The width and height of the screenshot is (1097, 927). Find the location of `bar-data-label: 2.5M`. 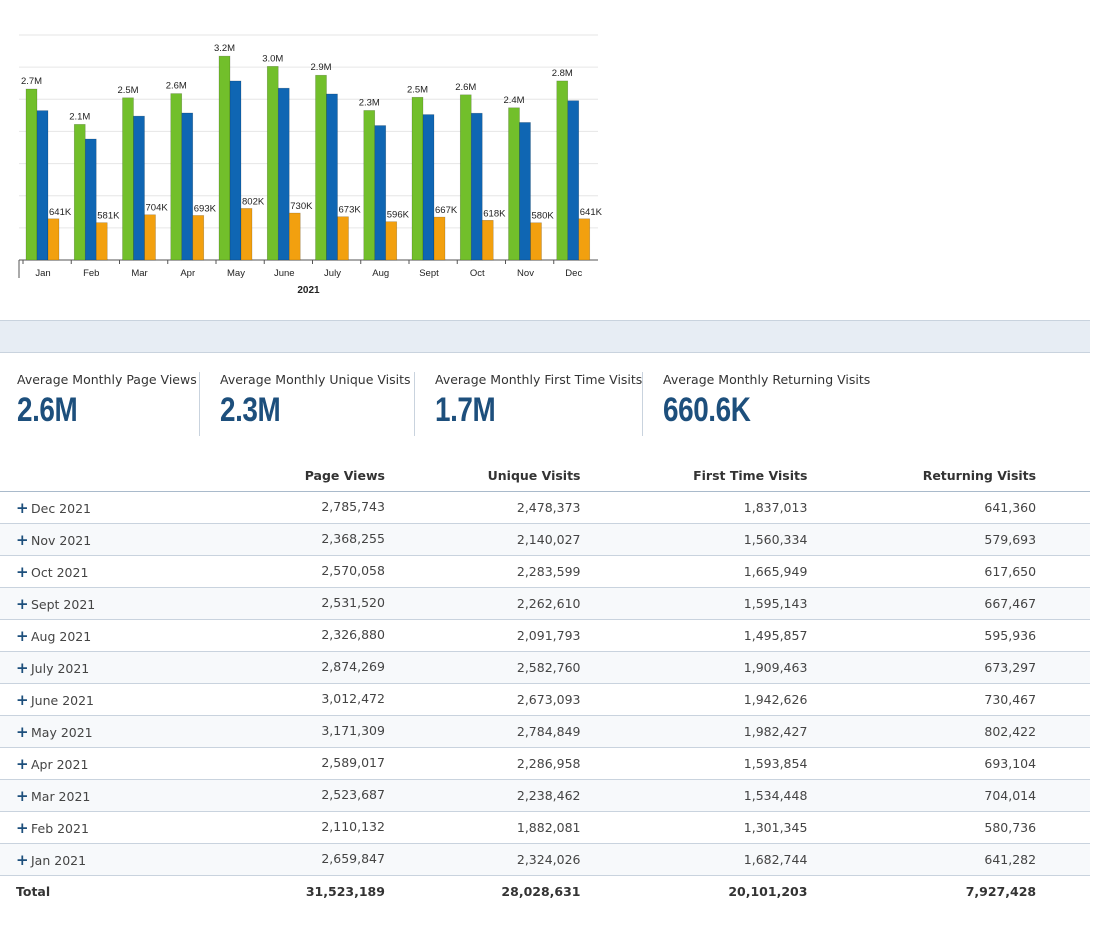

bar-data-label: 2.5M is located at coordinates (127, 90).